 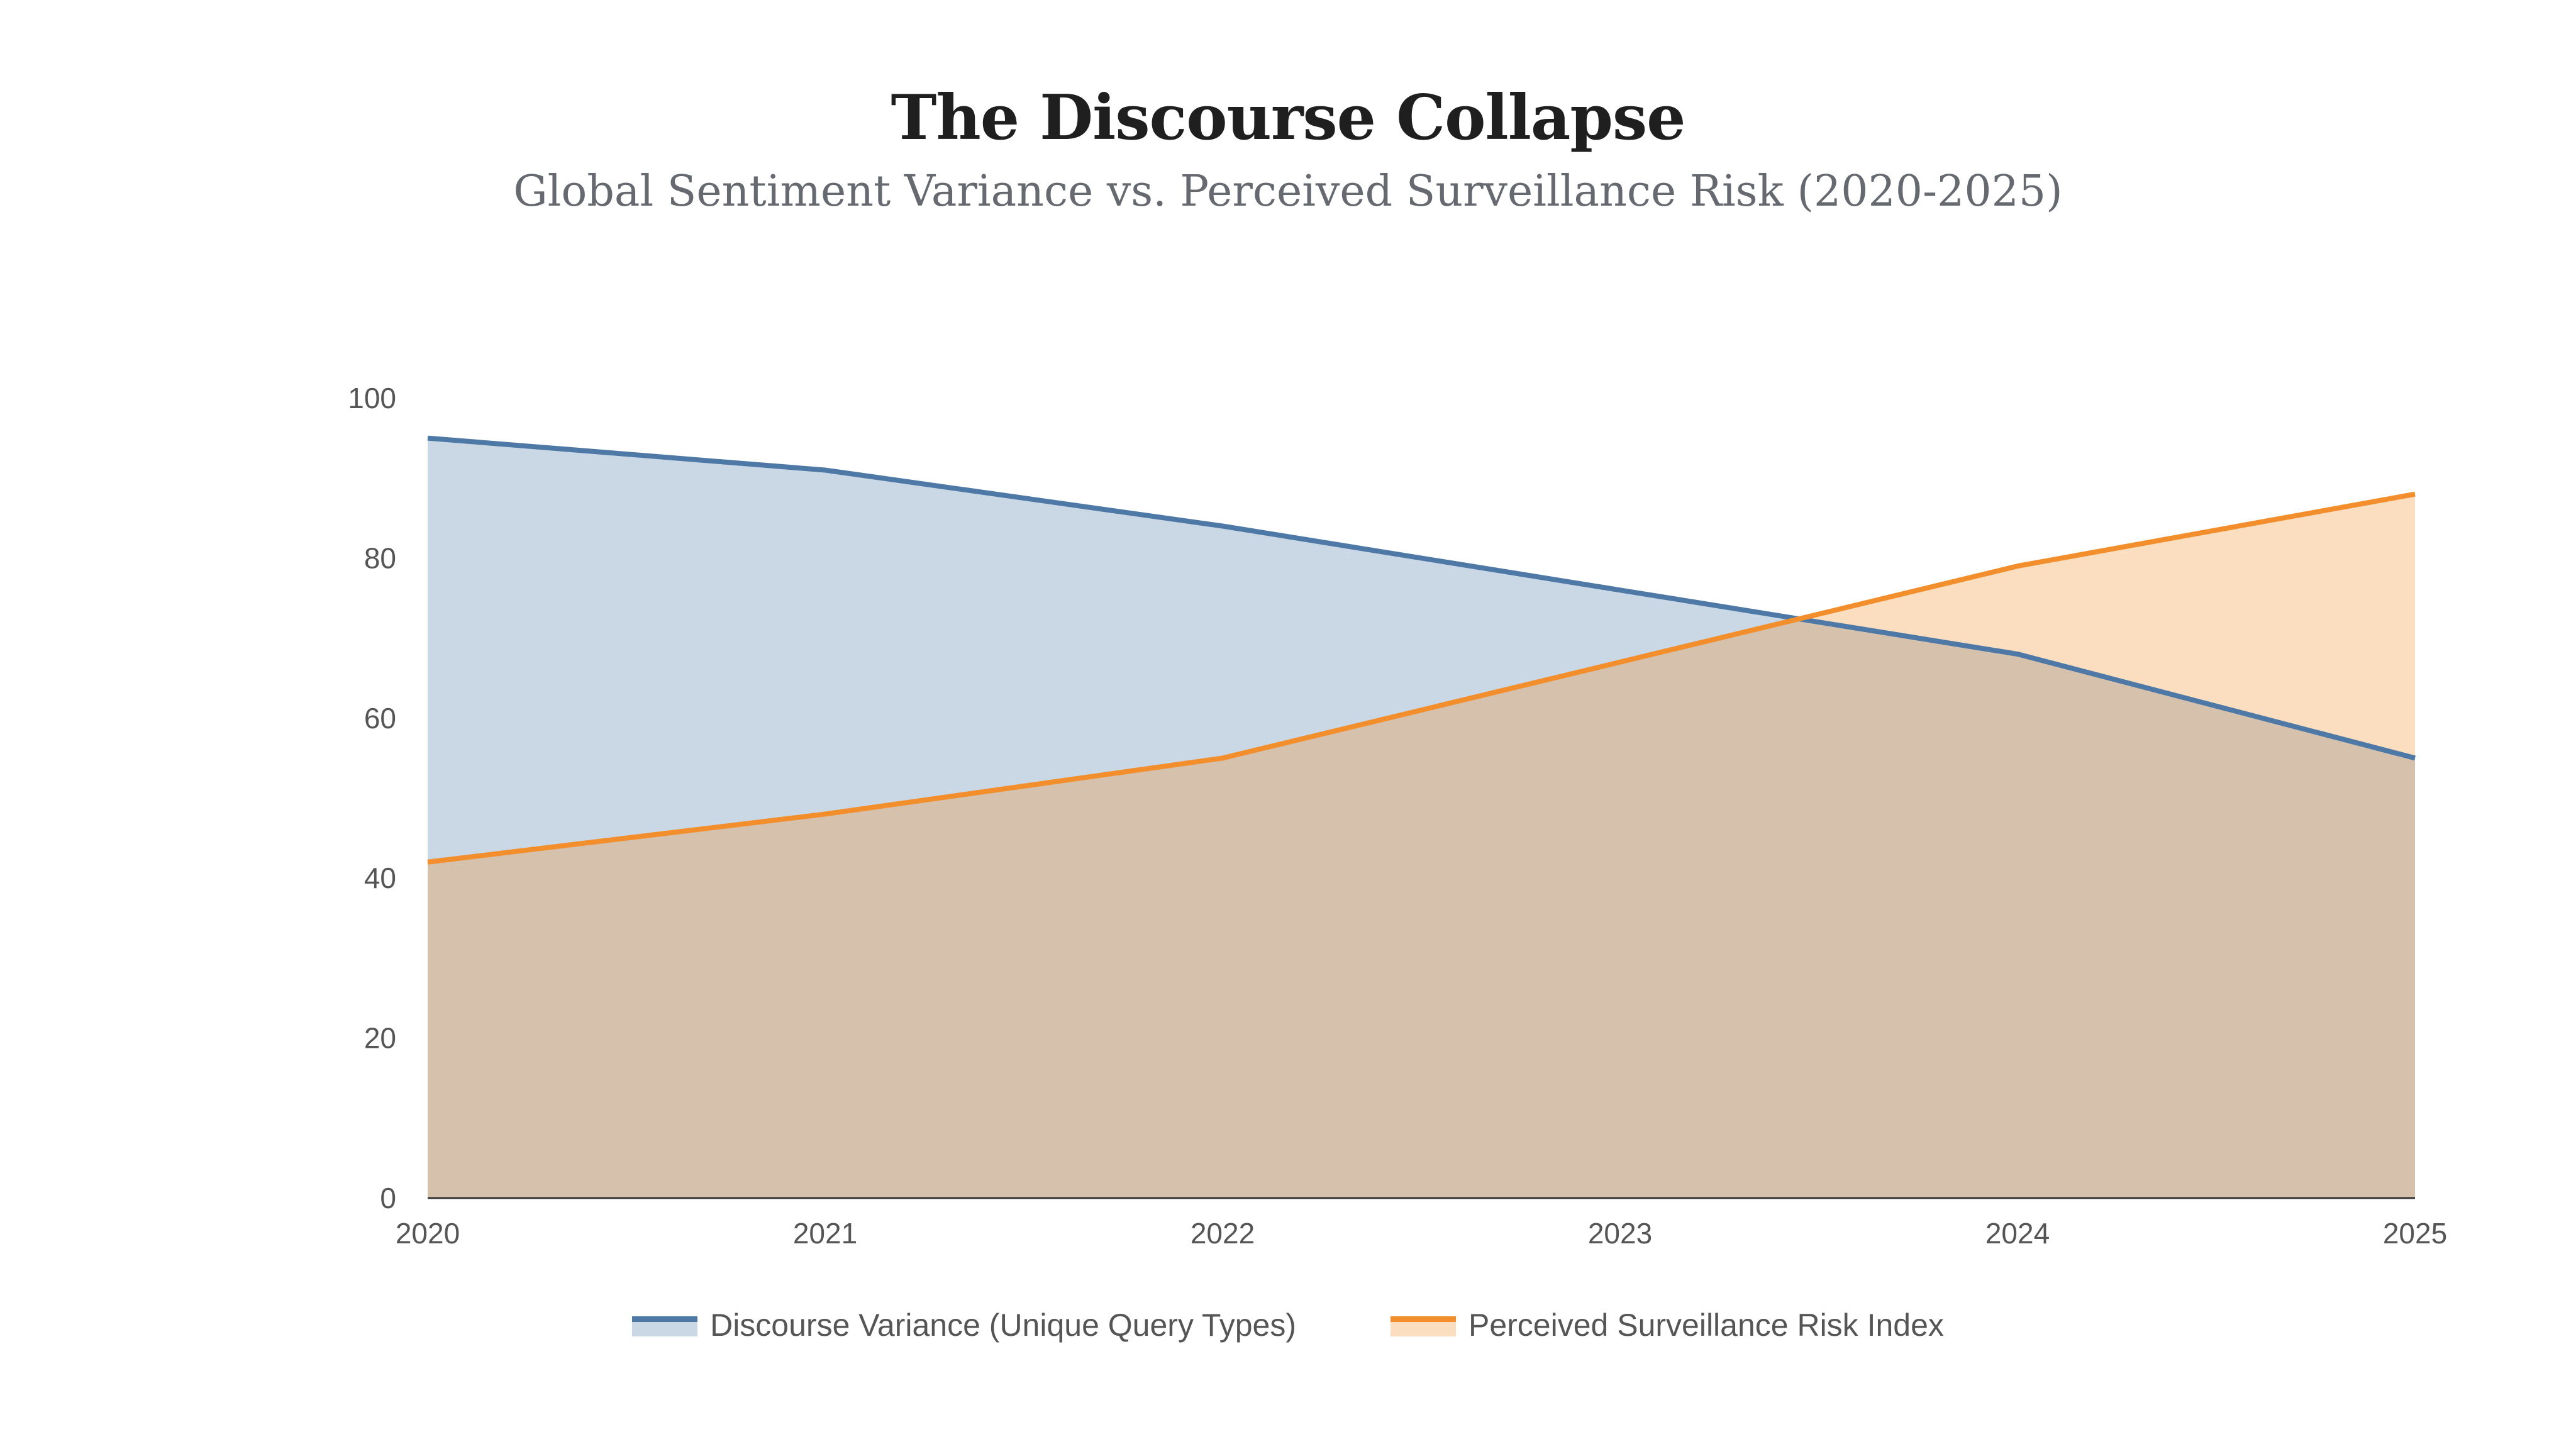 What do you see at coordinates (427, 438) in the screenshot?
I see `point-discourse-variance-2020` at bounding box center [427, 438].